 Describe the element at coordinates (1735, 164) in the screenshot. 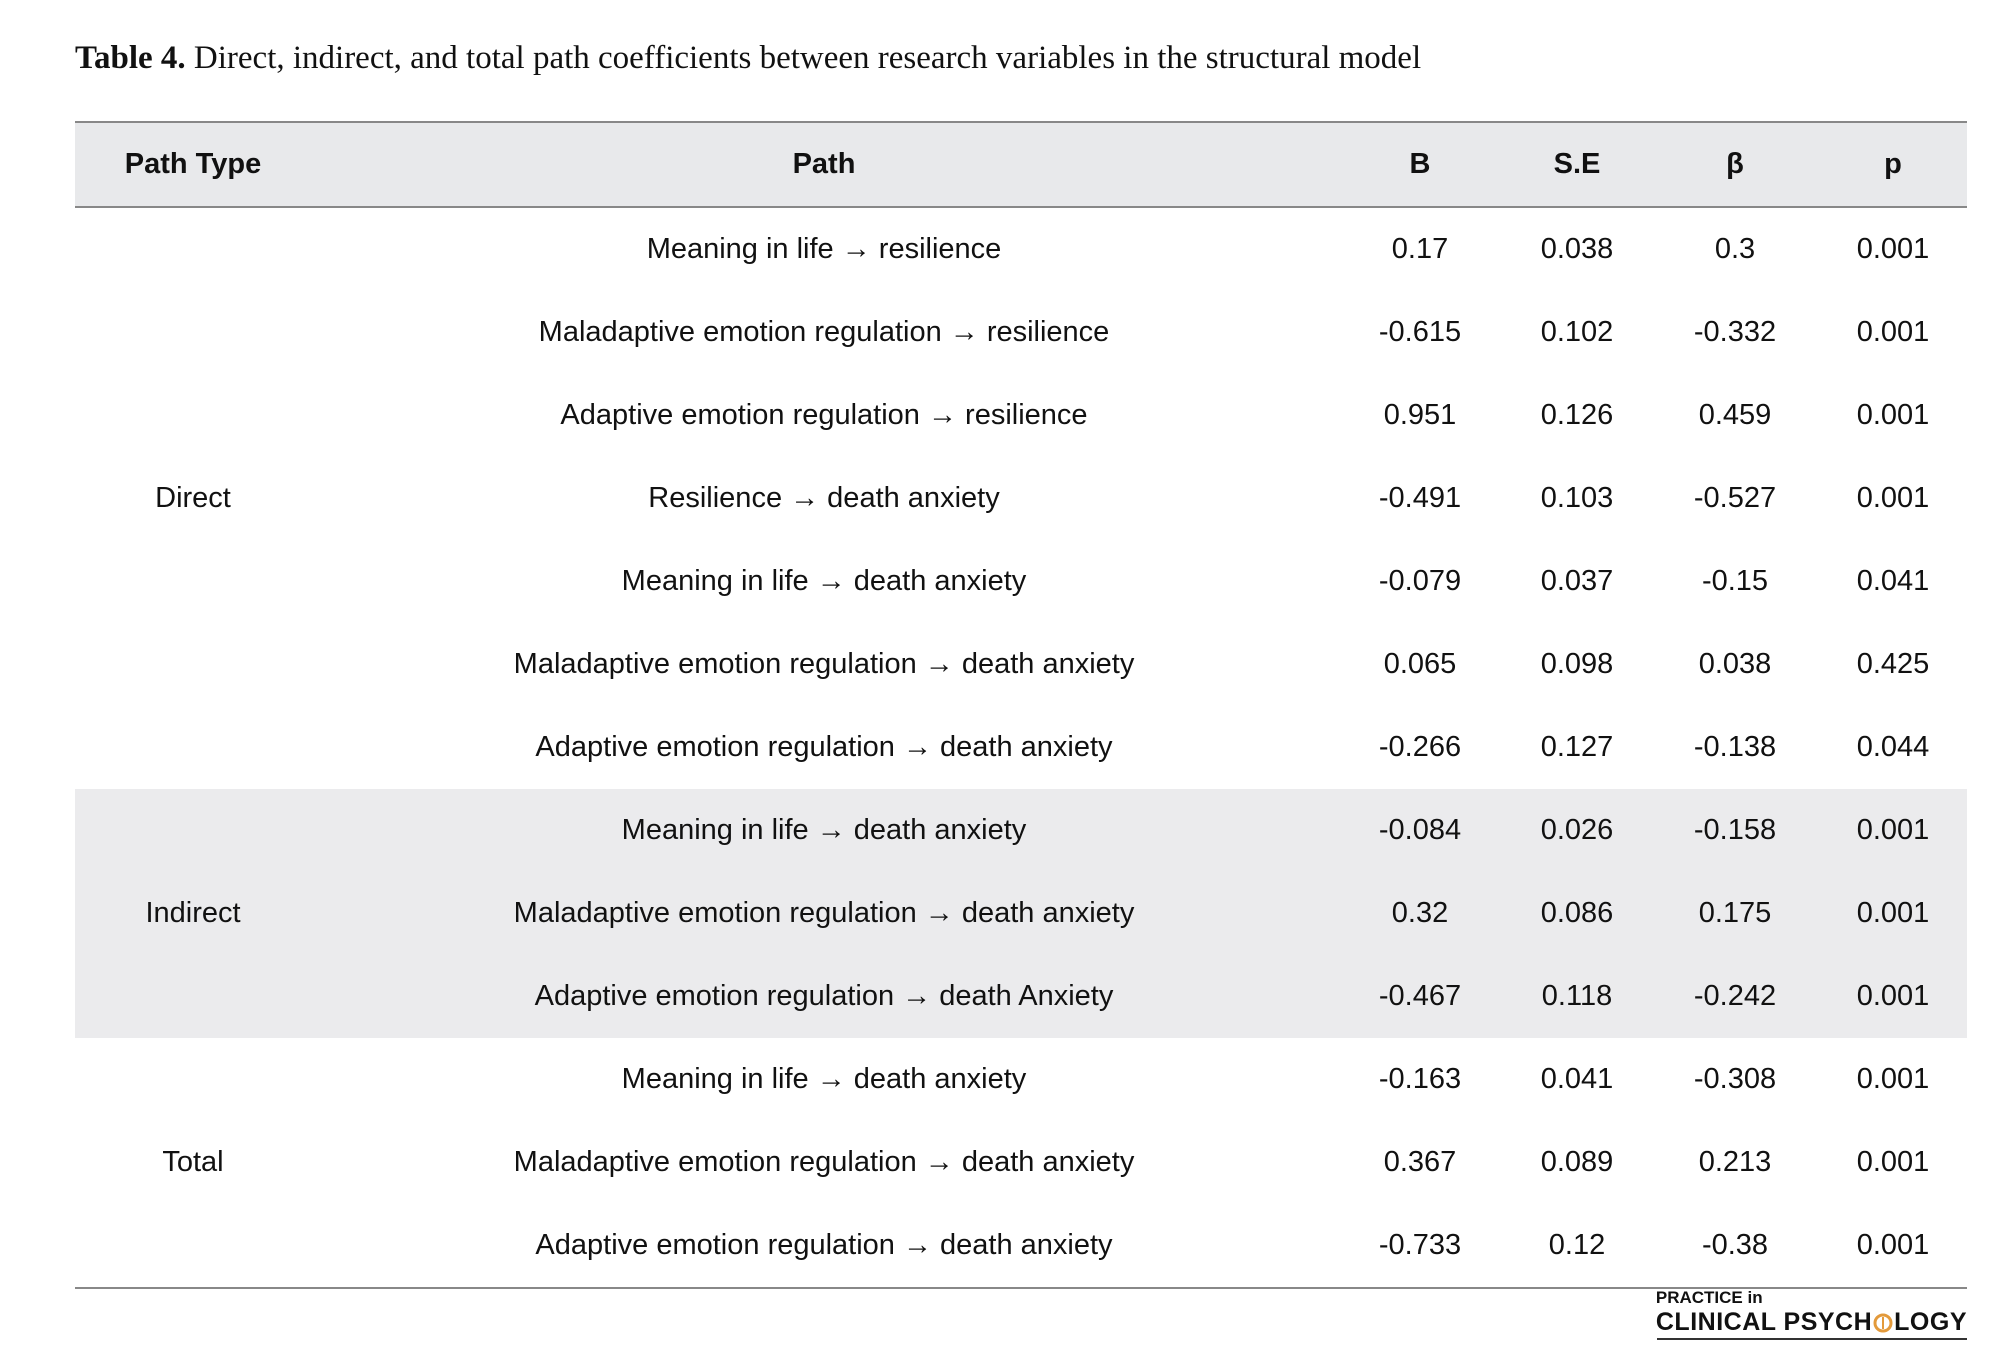

I see `header-cell: β` at that location.